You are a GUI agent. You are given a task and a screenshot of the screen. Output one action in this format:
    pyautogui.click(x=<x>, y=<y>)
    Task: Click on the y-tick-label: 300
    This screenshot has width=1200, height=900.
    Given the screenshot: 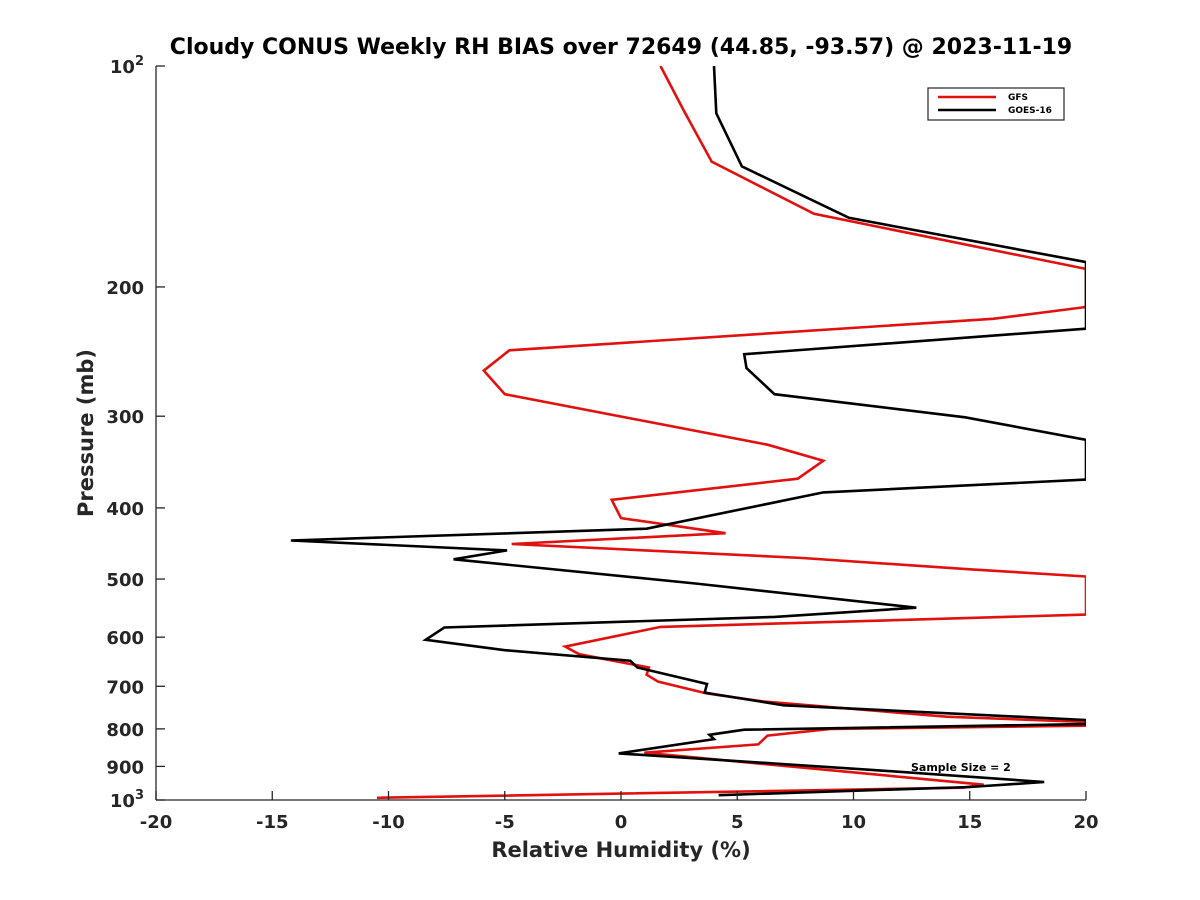 What is the action you would take?
    pyautogui.click(x=125, y=417)
    